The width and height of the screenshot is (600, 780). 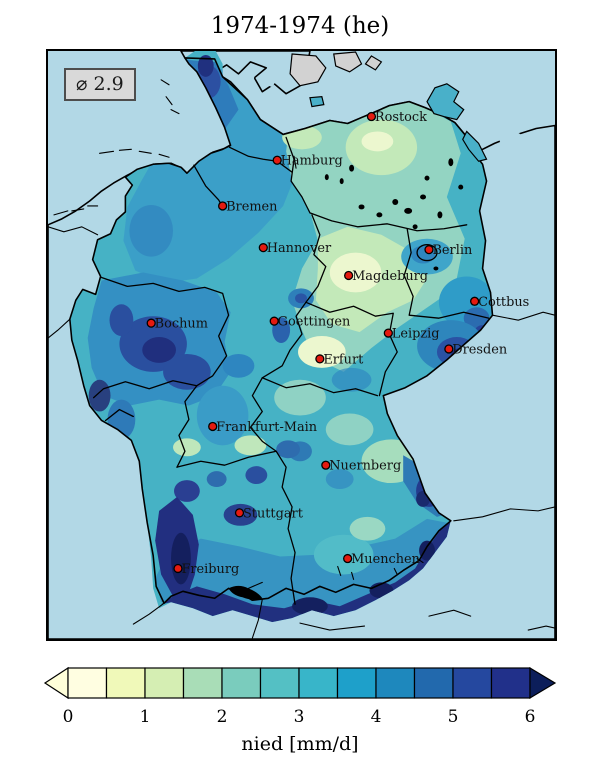 I want to click on city-label: Hannover, so click(x=299, y=248).